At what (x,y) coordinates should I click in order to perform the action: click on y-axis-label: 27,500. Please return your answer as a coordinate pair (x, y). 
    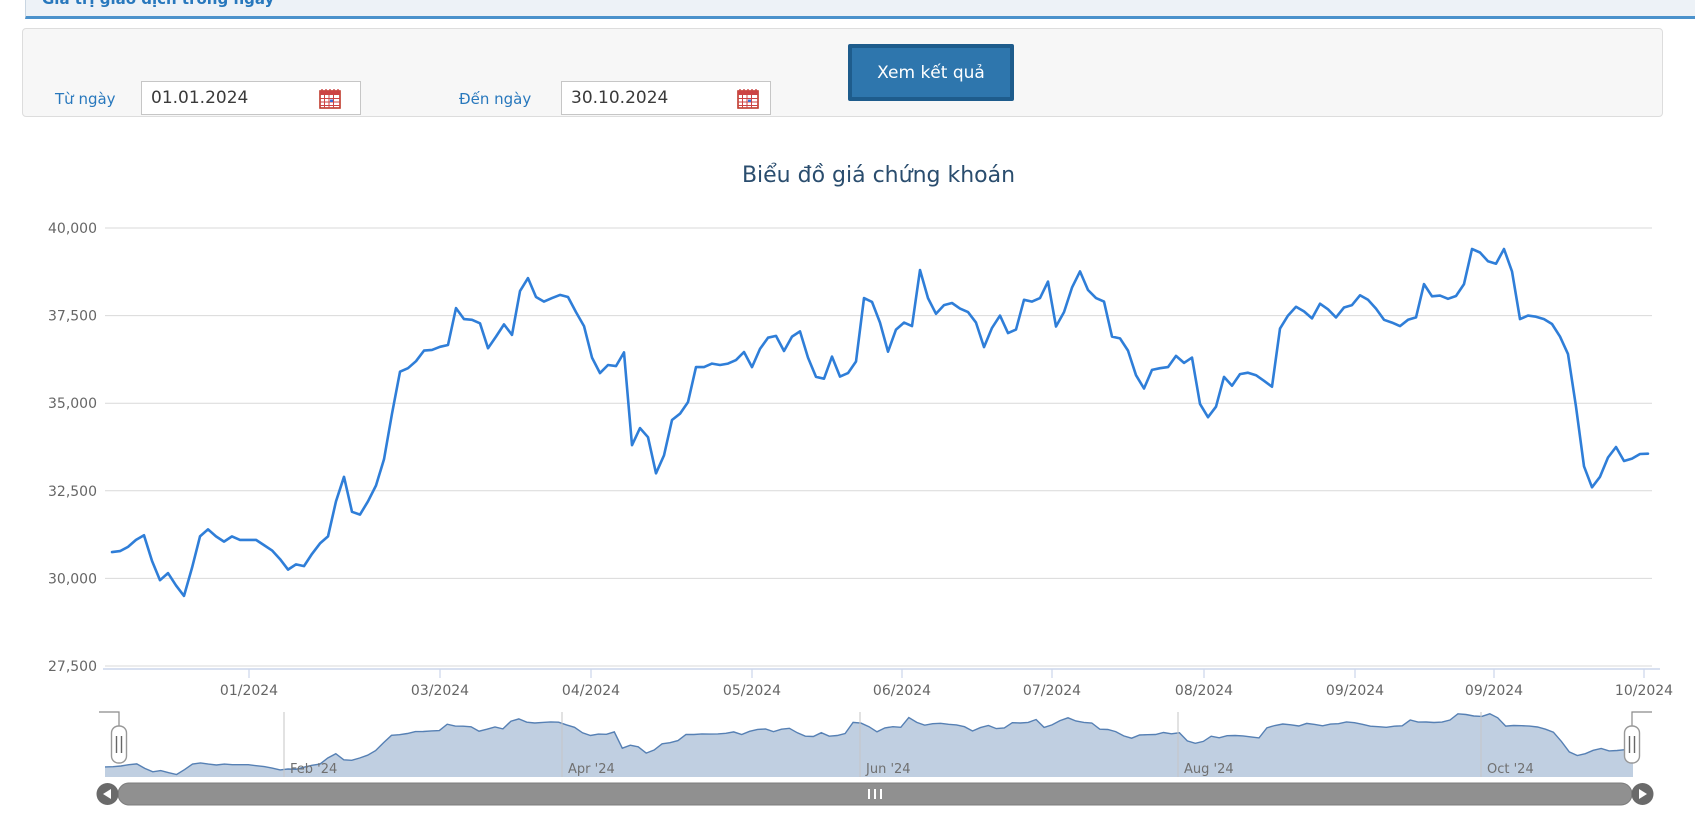
    Looking at the image, I should click on (72, 667).